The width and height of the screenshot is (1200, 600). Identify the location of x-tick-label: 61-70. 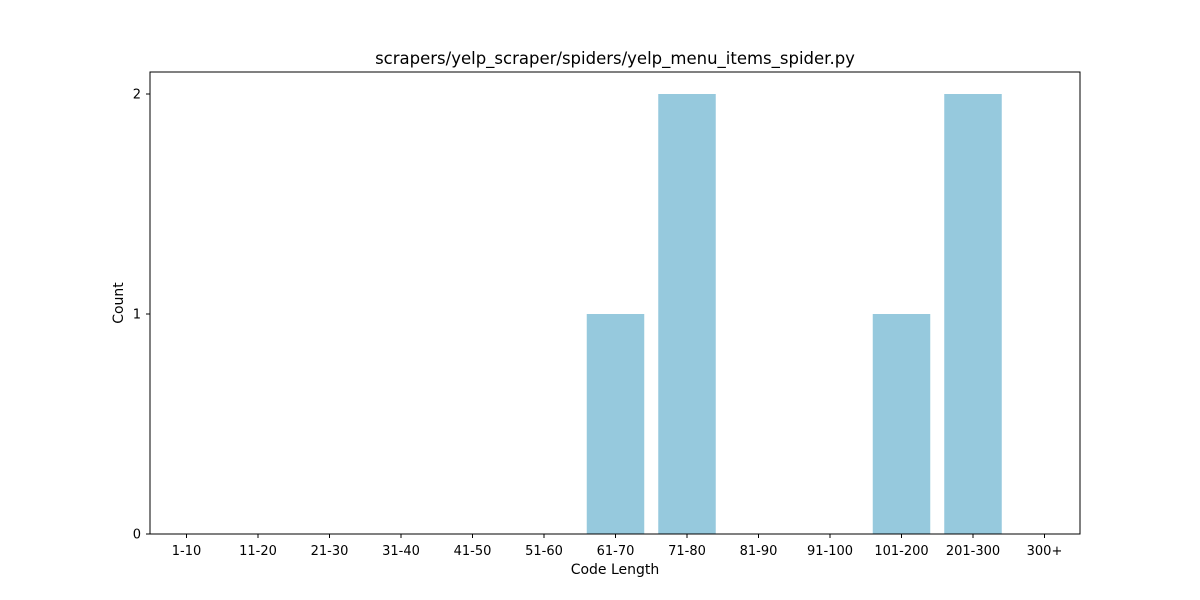
(616, 551).